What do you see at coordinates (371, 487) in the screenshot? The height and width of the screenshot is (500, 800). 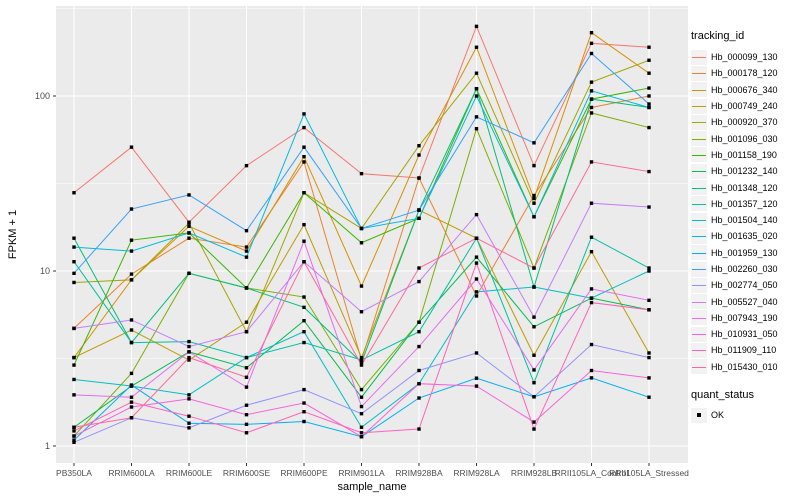 I see `x-axis-title: sample_name` at bounding box center [371, 487].